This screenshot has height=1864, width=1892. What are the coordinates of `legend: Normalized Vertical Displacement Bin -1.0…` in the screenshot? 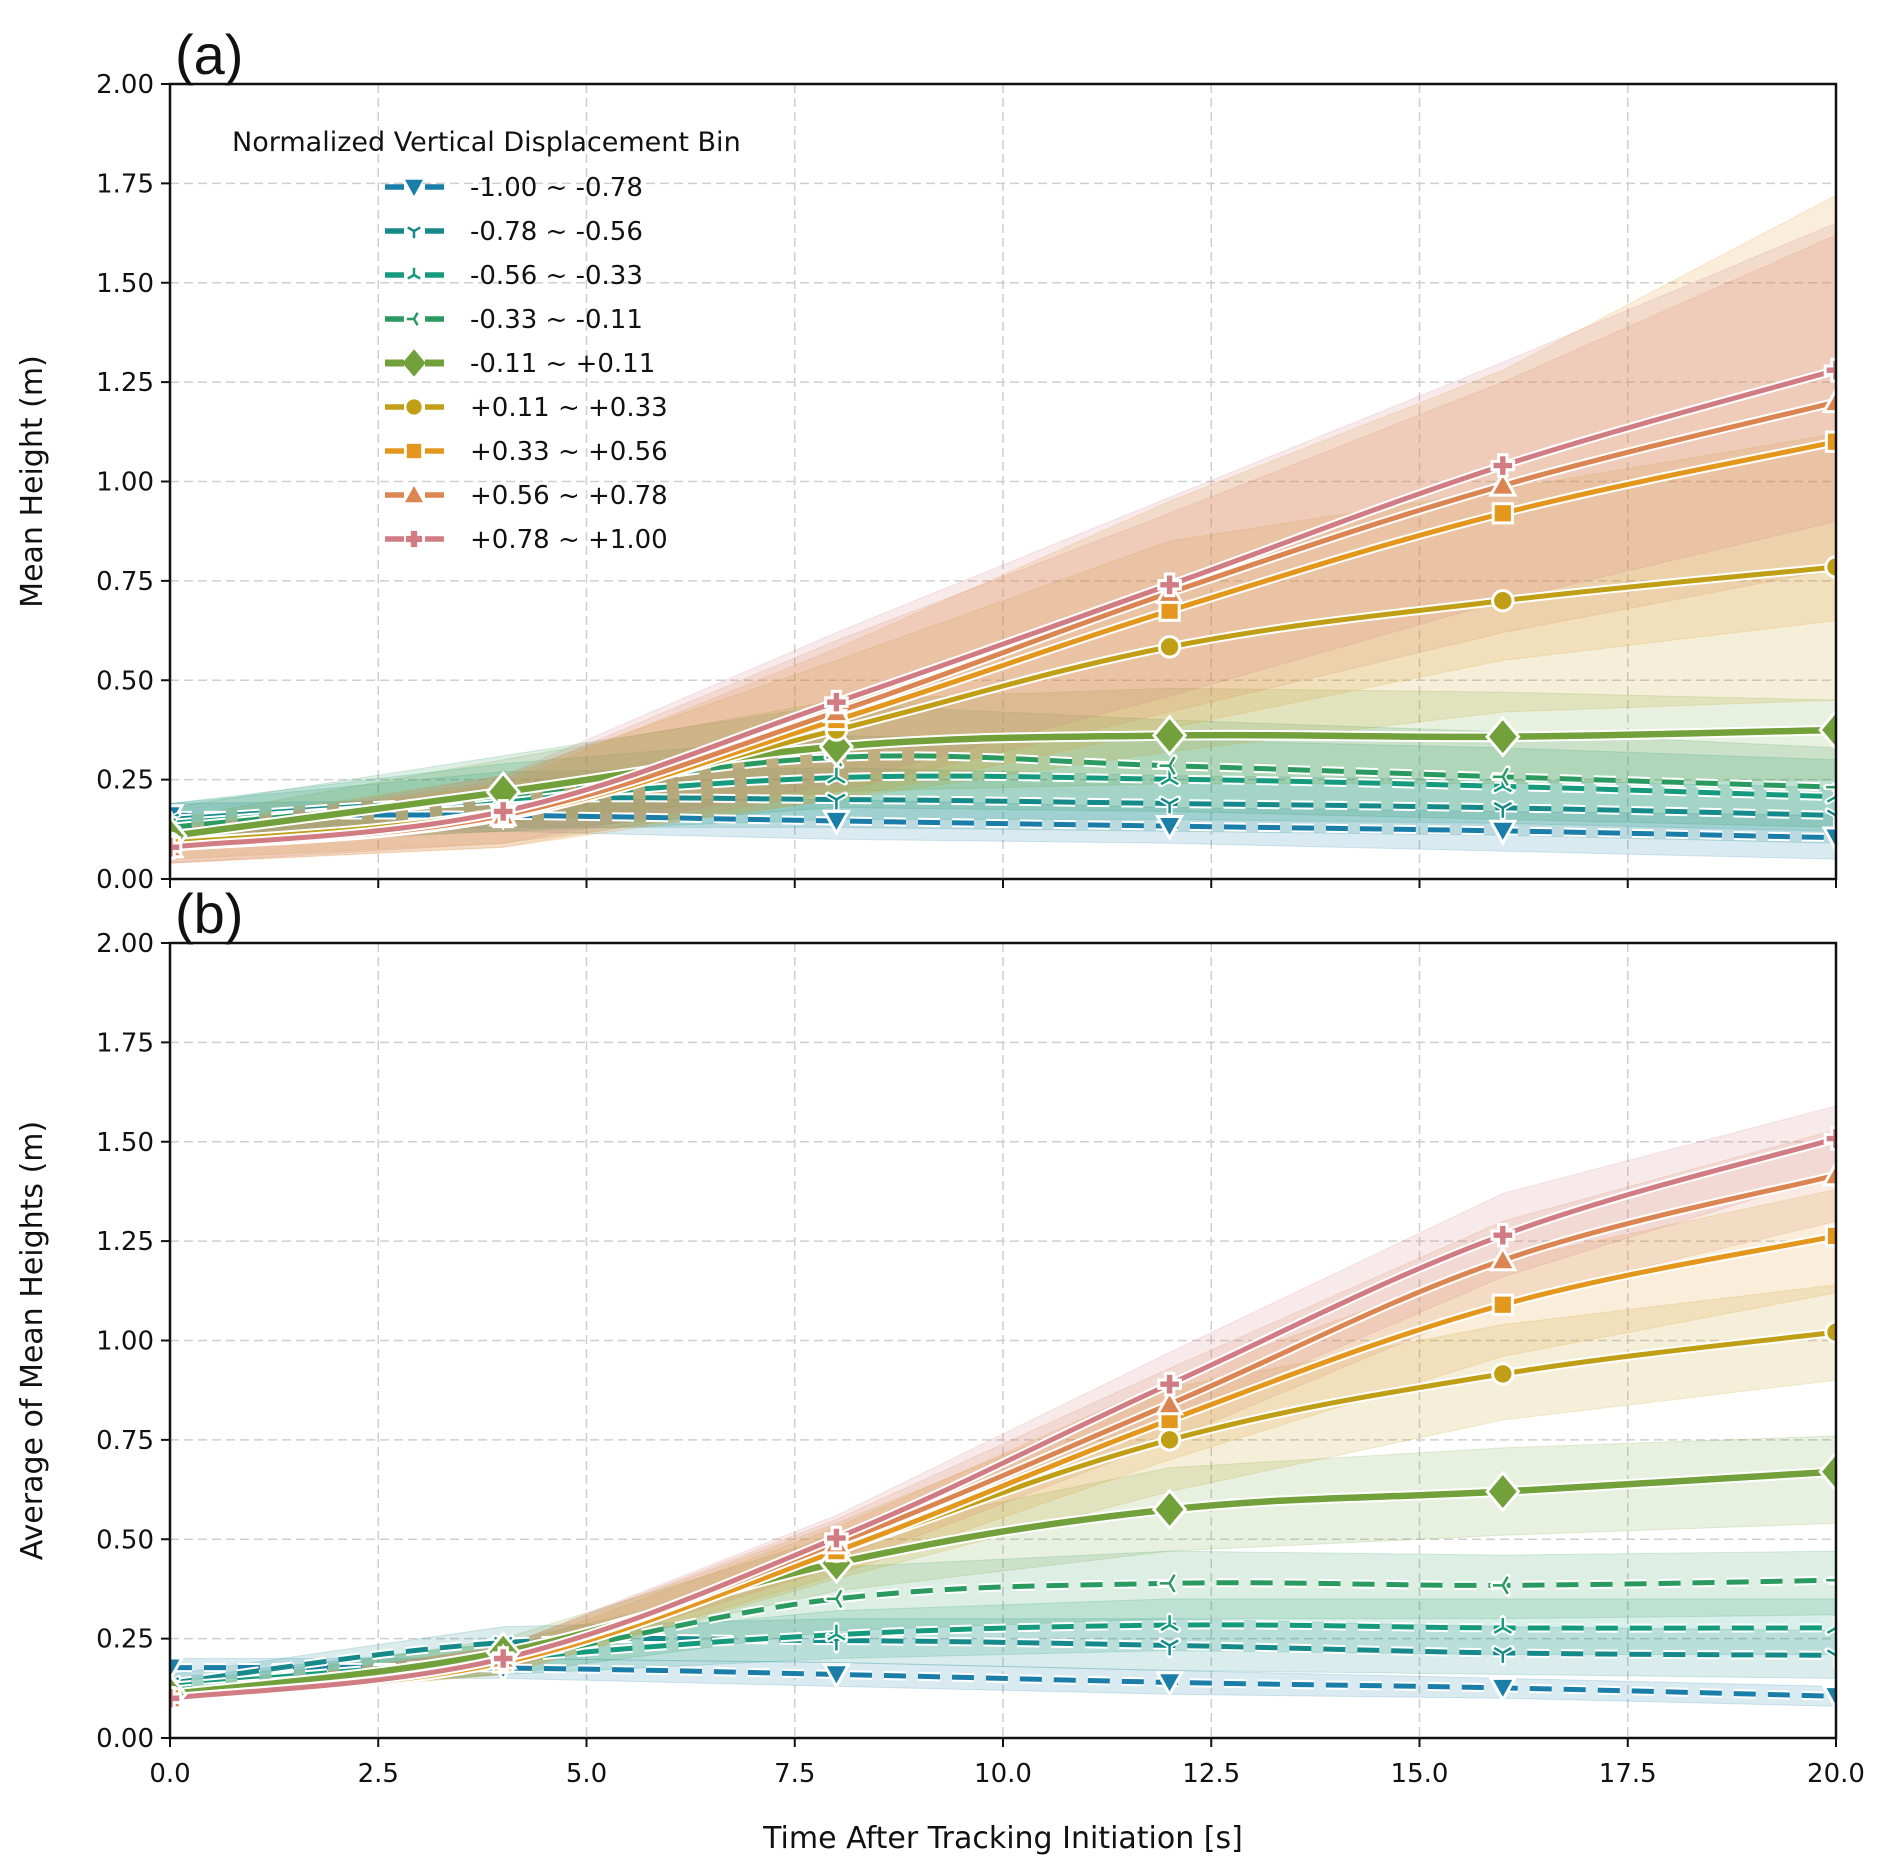 It's located at (486, 341).